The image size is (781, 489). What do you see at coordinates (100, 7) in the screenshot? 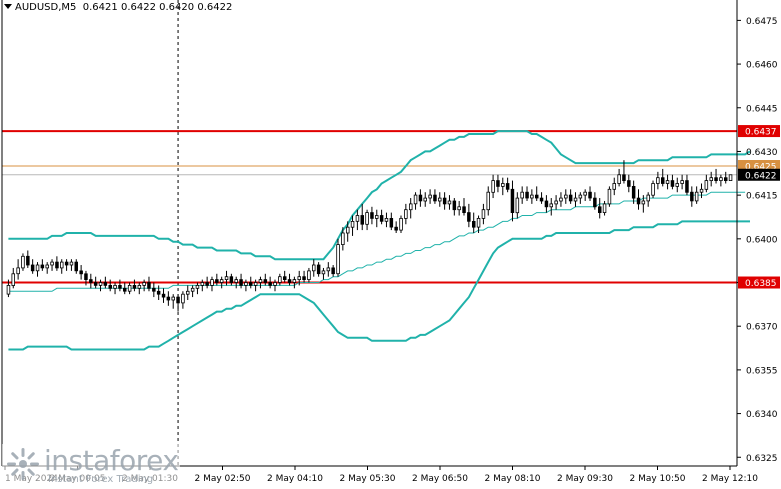
I see `ohlc-open: 0.6421` at bounding box center [100, 7].